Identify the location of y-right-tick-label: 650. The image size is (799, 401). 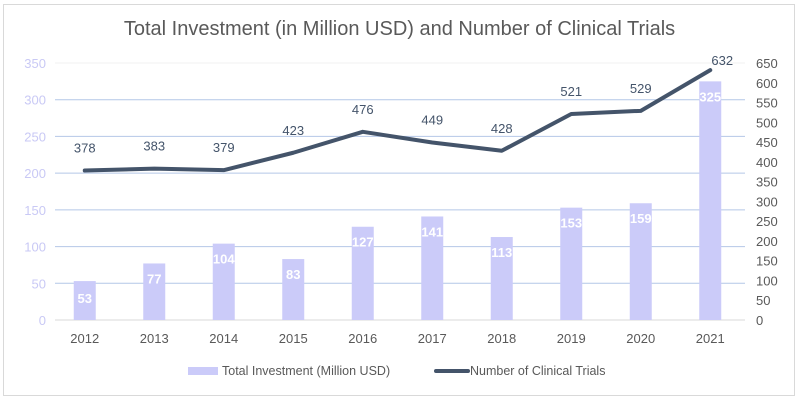
(767, 63).